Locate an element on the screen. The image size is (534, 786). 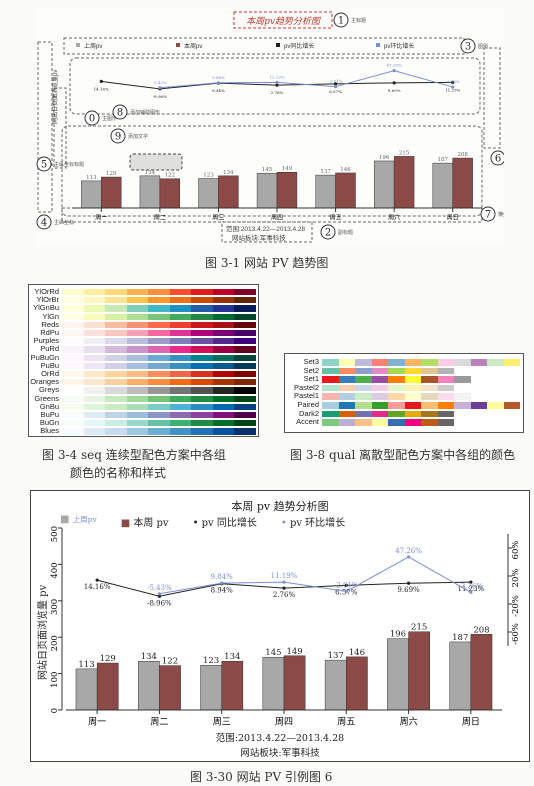
series-label: -2.01% is located at coordinates (346, 585).